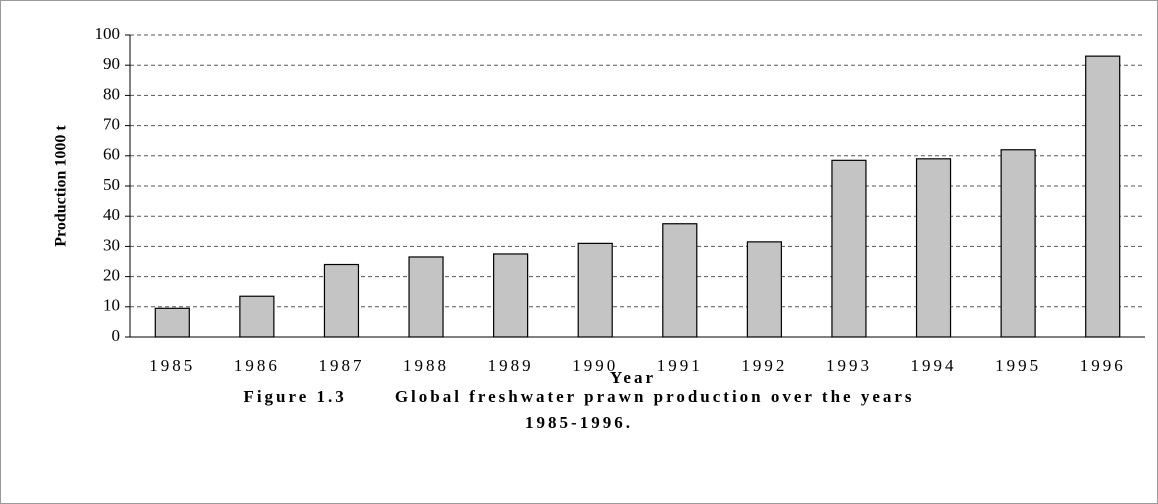 The image size is (1158, 504). What do you see at coordinates (172, 365) in the screenshot?
I see `x-tick-label: 1985` at bounding box center [172, 365].